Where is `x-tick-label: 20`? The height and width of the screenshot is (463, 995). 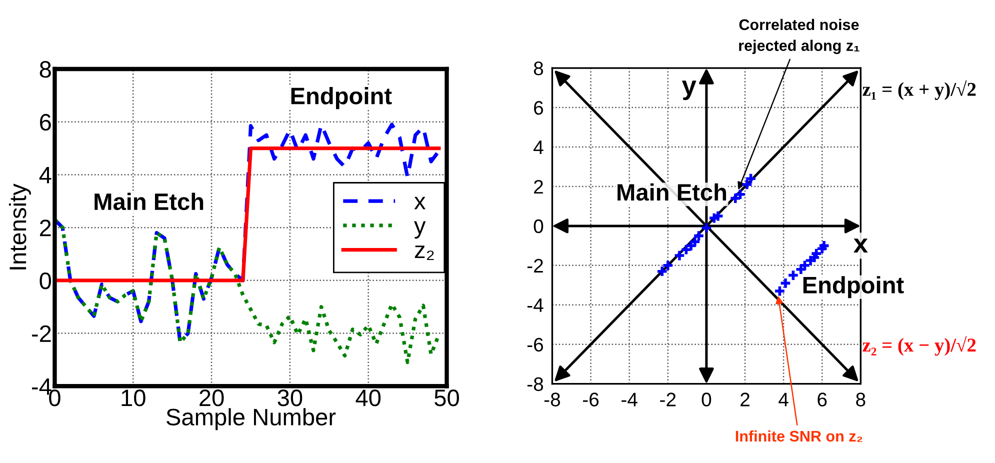 x-tick-label: 20 is located at coordinates (212, 398).